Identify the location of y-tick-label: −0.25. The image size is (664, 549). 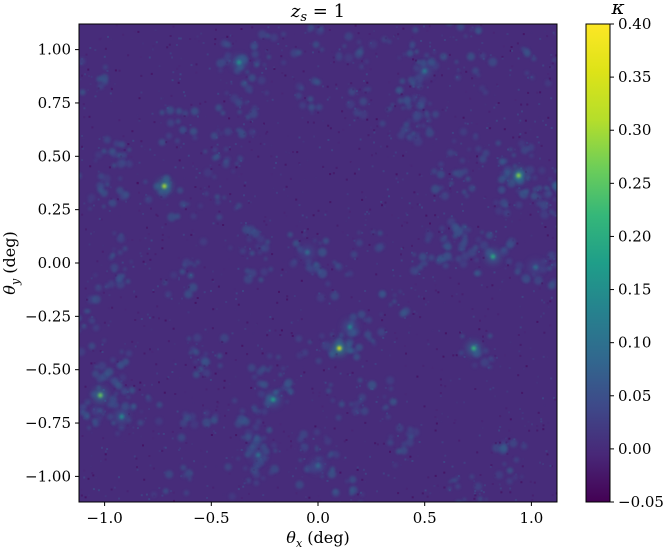
(48, 316).